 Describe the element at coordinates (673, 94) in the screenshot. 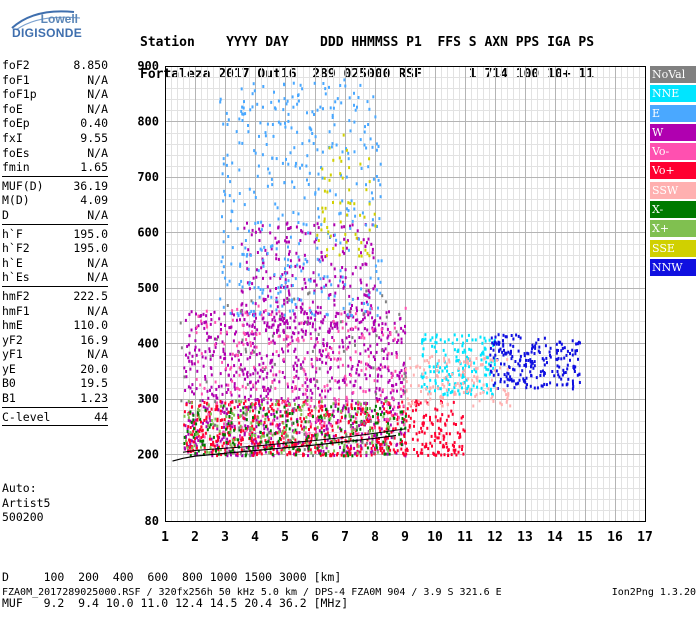

I see `legend-item-nne: NNE` at that location.